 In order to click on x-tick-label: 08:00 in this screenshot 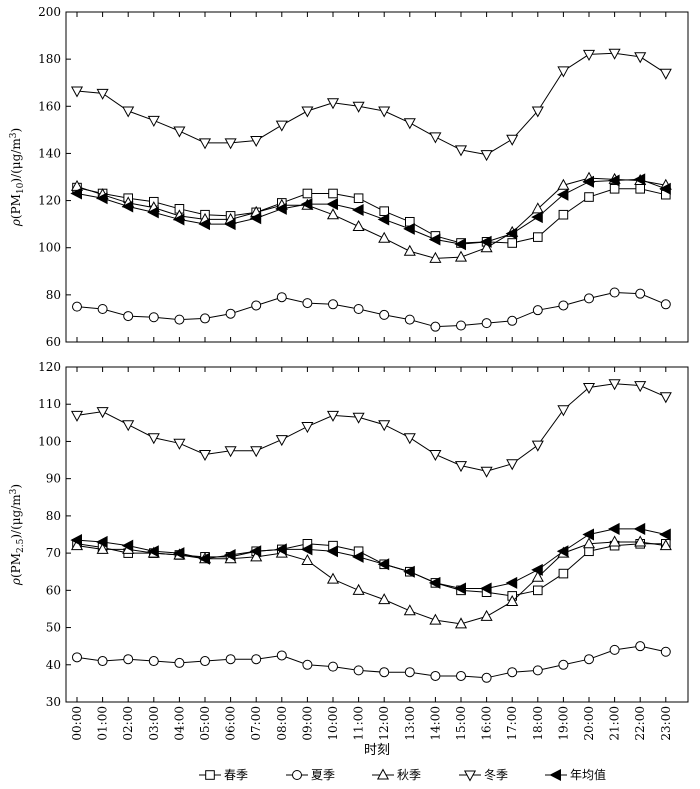, I will do `click(282, 723)`.